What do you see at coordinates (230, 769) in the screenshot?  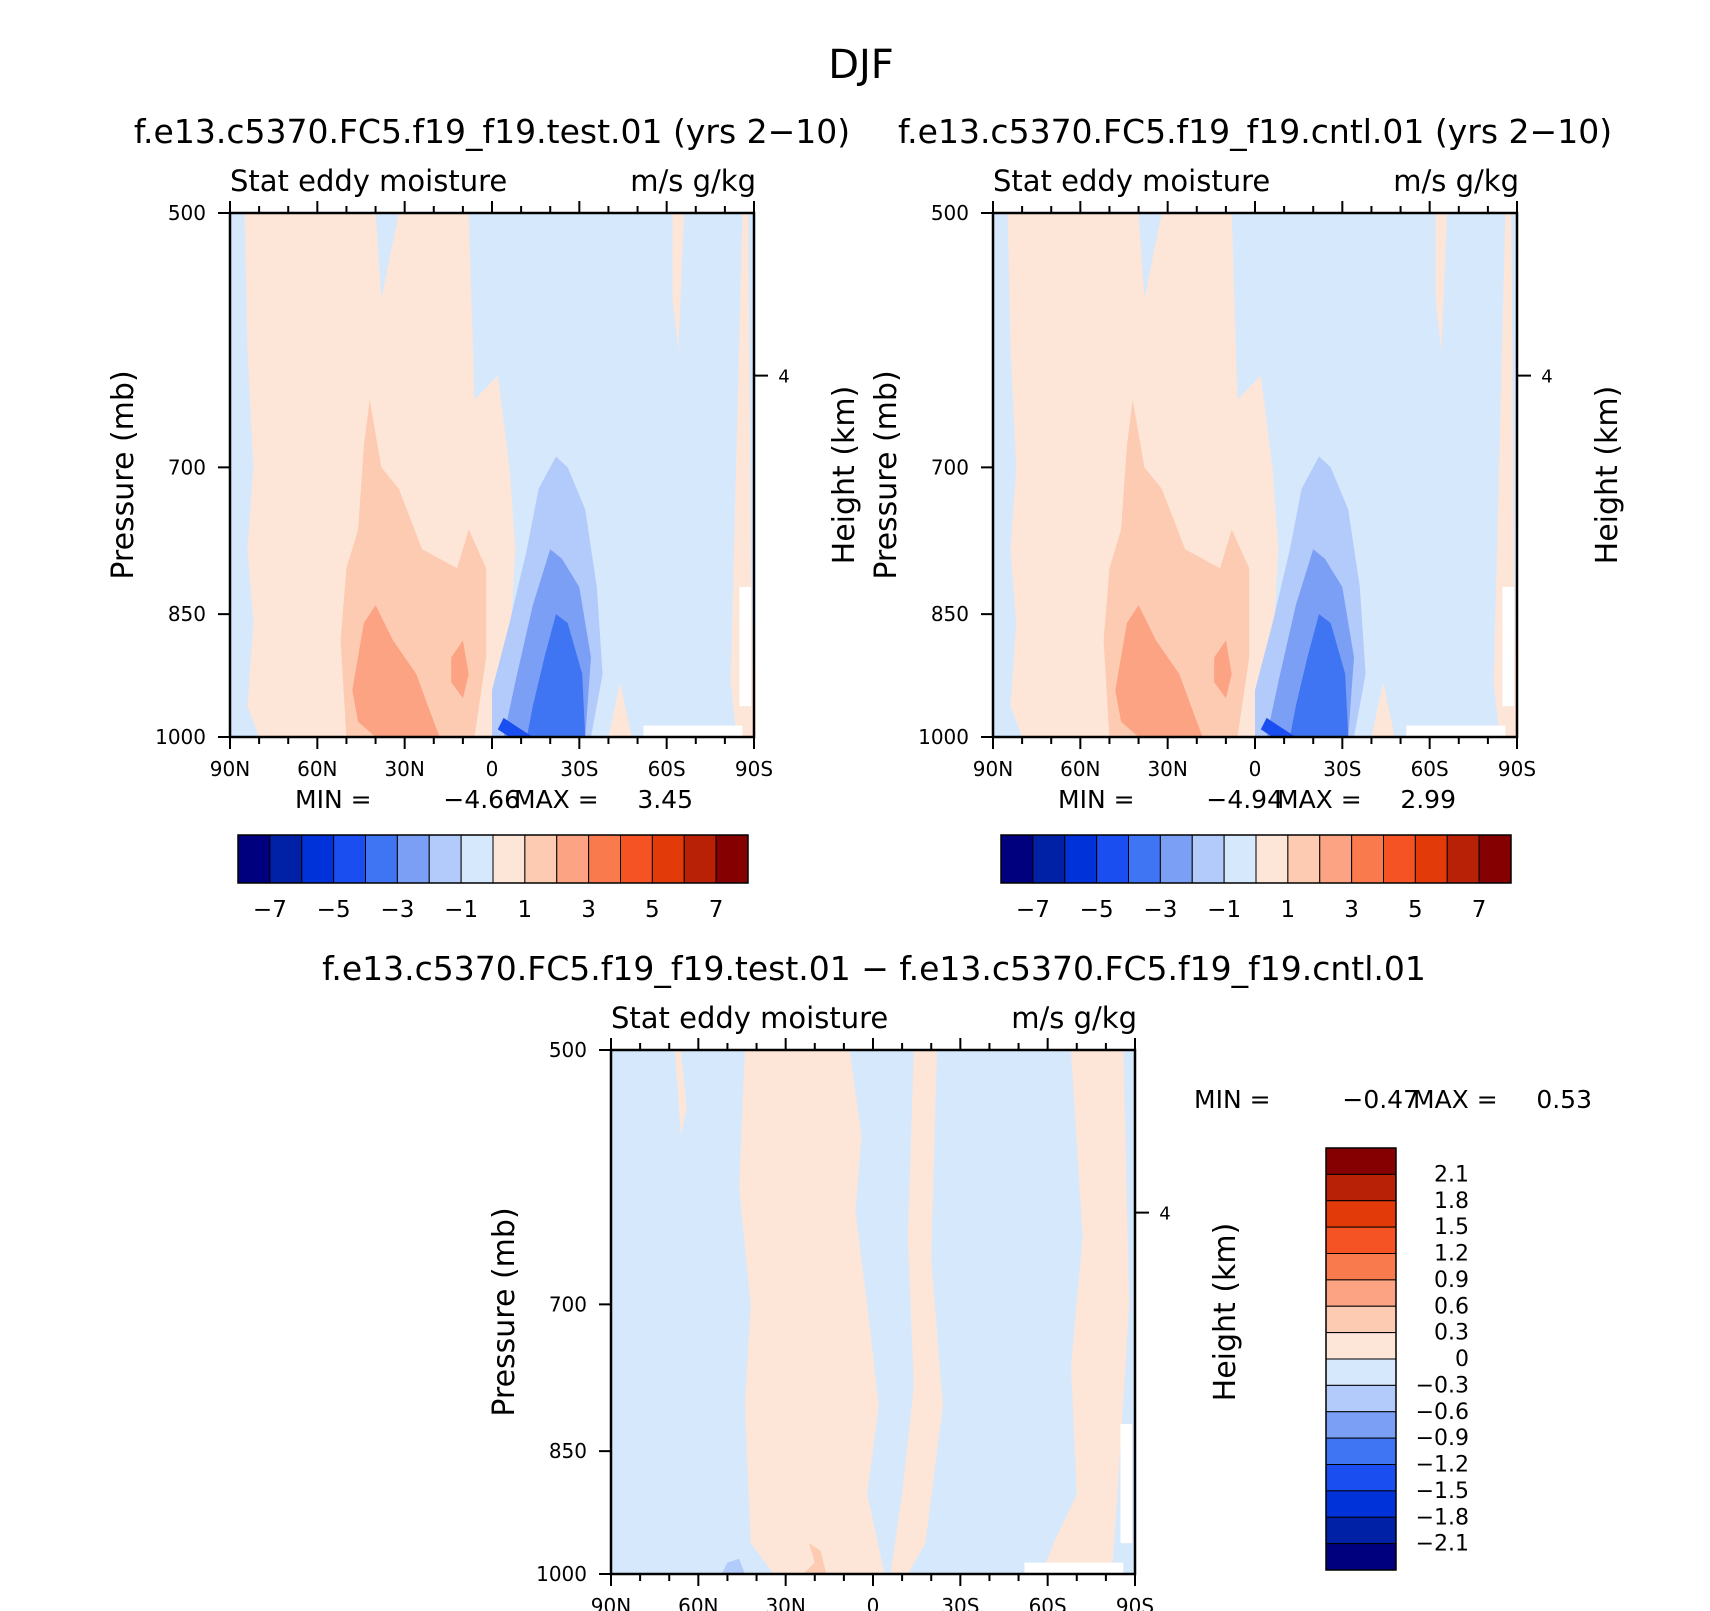 I see `x-tick-label: 90N` at bounding box center [230, 769].